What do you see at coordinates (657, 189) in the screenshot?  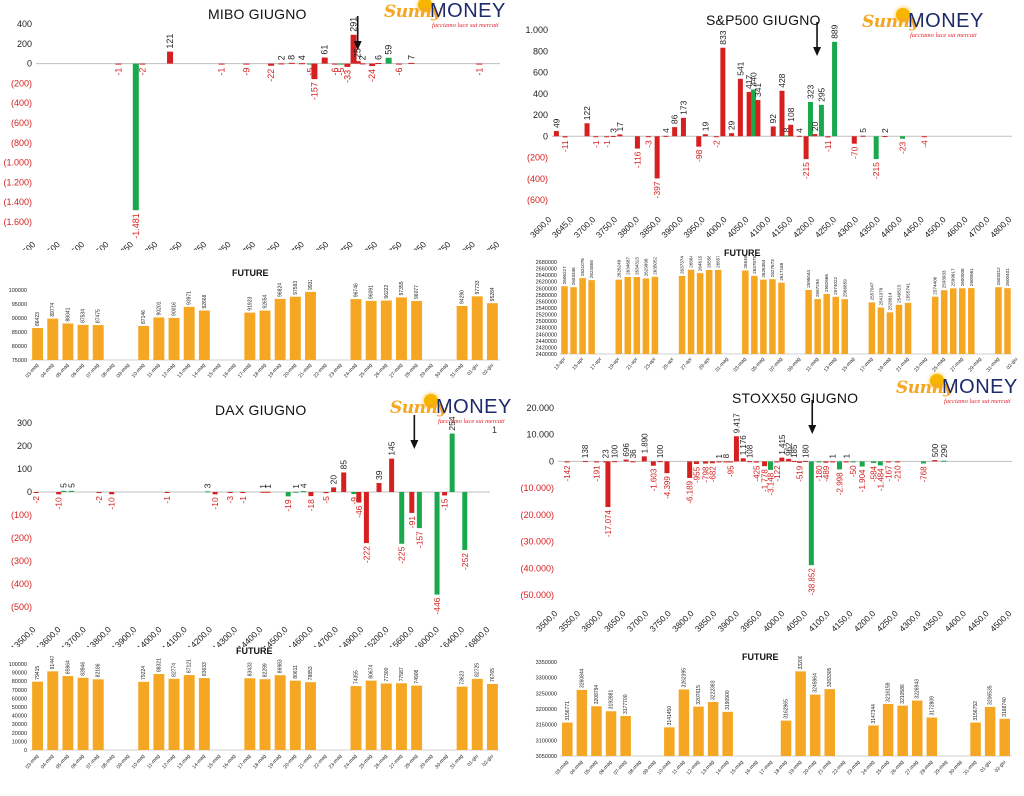 I see `data-label: -397` at bounding box center [657, 189].